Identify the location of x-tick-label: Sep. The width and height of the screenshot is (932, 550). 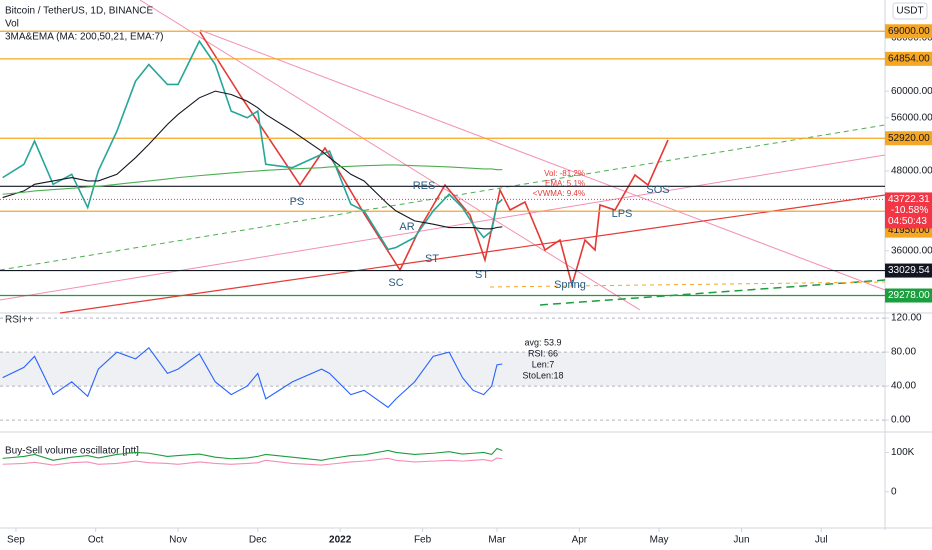
(16, 540).